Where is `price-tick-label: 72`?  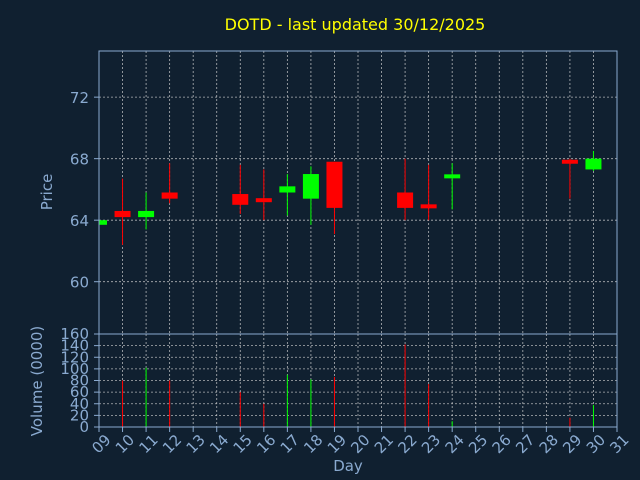
price-tick-label: 72 is located at coordinates (79, 98).